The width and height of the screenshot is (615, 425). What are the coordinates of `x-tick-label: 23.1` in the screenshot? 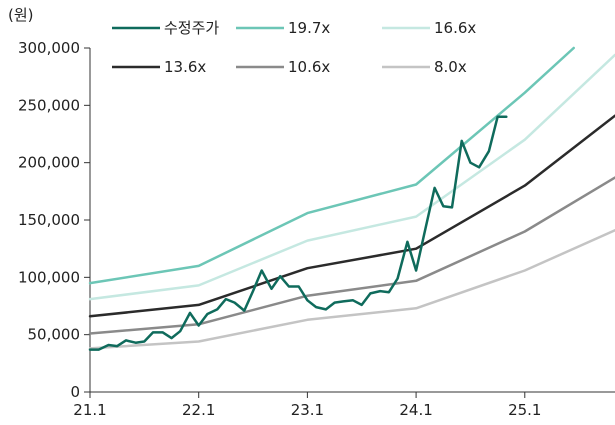 It's located at (307, 410).